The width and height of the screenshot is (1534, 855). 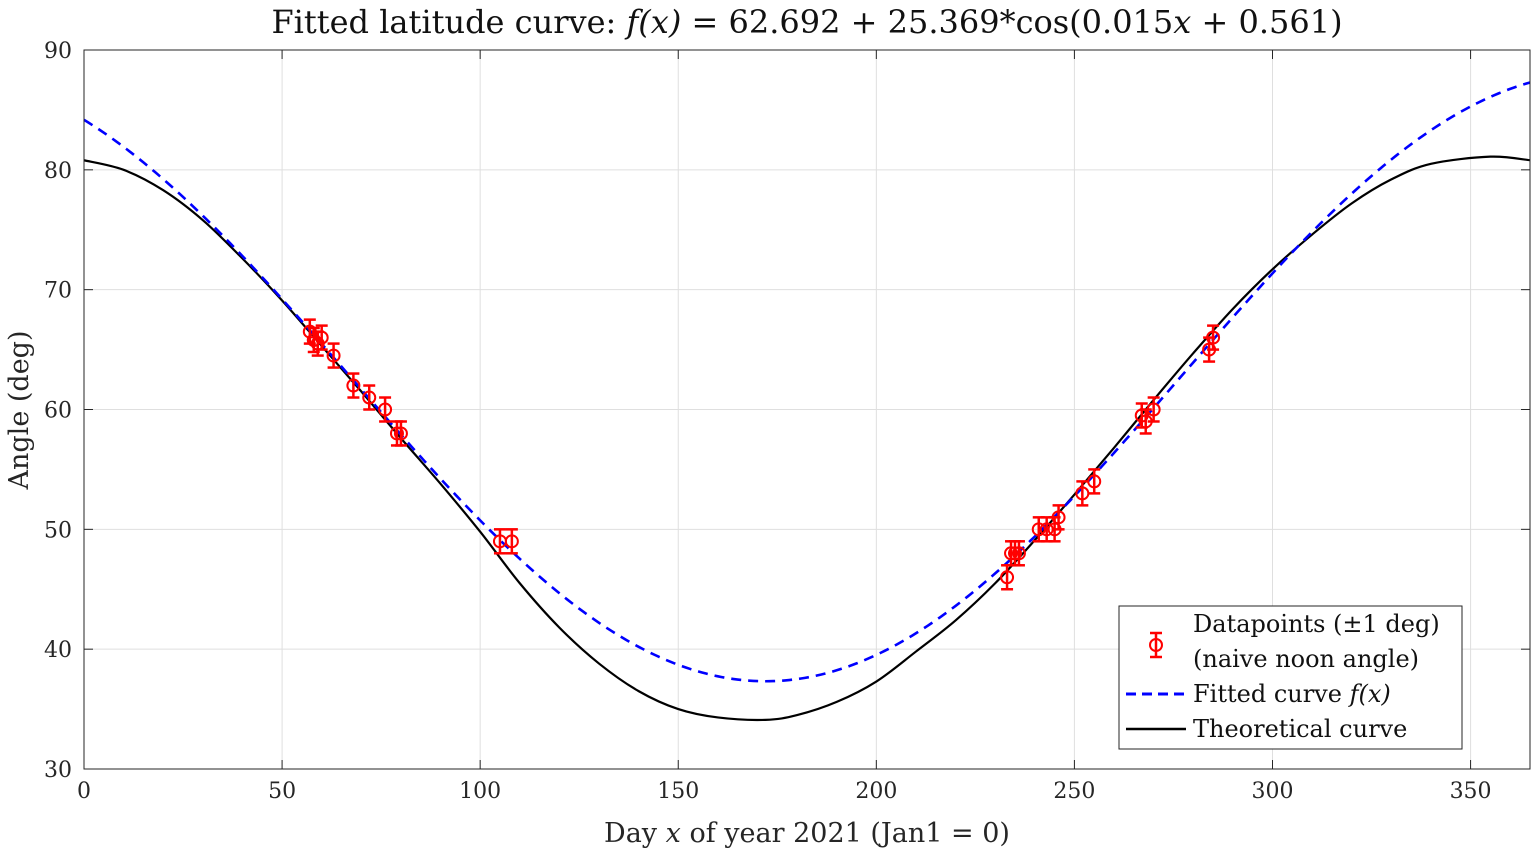 I want to click on legend-datapoints-line2: (naive noon angle), so click(x=1306, y=659).